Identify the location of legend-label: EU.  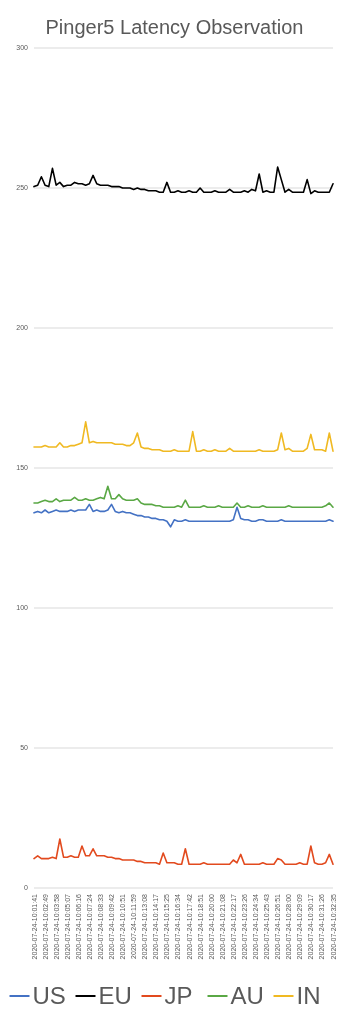
(115, 996).